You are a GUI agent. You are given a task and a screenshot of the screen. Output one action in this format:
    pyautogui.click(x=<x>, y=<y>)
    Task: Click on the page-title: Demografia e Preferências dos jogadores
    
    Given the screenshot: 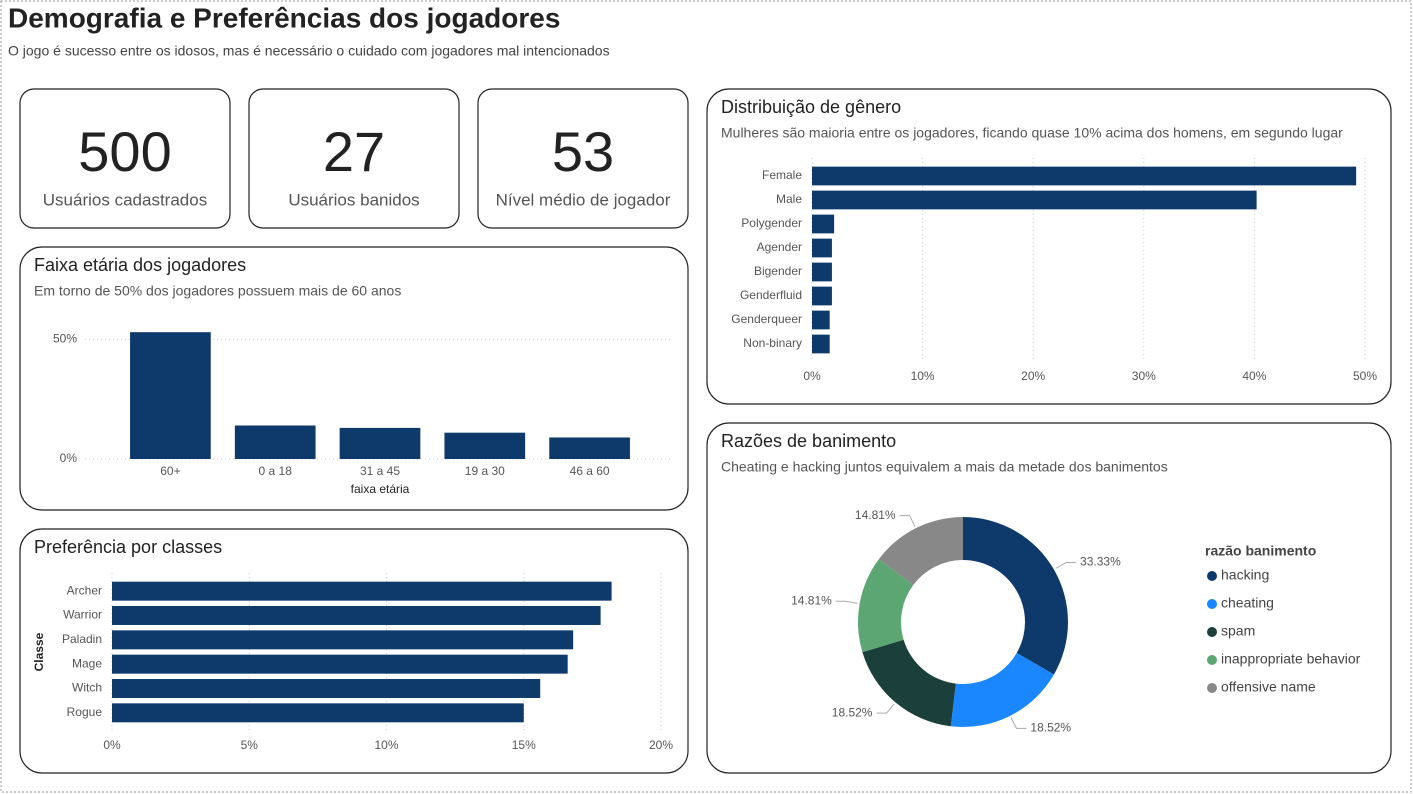 What is the action you would take?
    pyautogui.click(x=284, y=17)
    